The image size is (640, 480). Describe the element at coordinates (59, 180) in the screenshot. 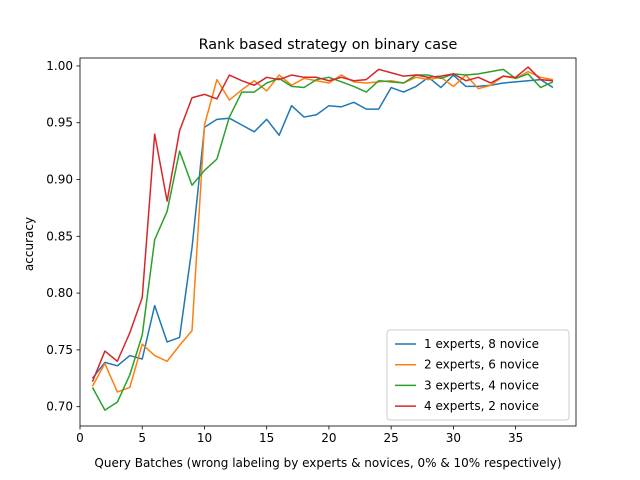

I see `y-tick-label: 0.90` at that location.